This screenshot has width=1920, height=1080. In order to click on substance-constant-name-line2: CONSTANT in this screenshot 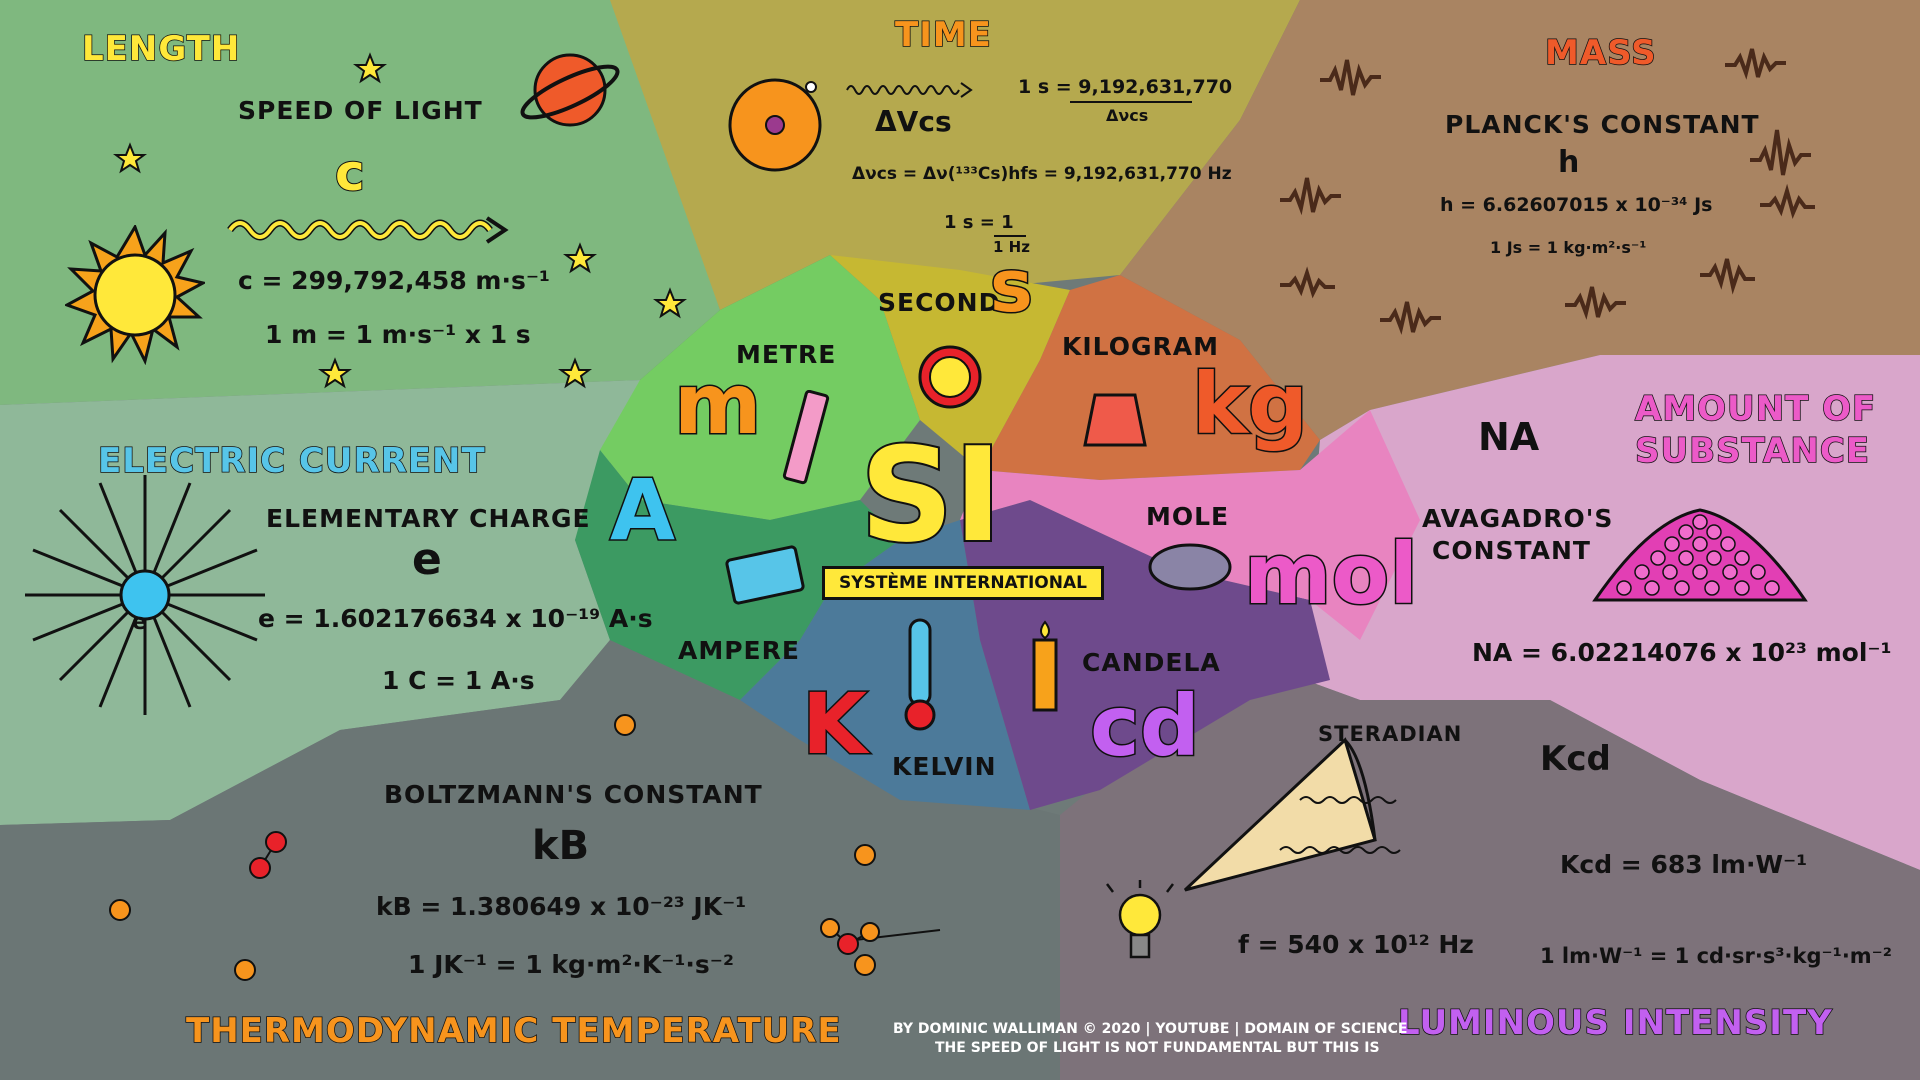, I will do `click(1511, 550)`.